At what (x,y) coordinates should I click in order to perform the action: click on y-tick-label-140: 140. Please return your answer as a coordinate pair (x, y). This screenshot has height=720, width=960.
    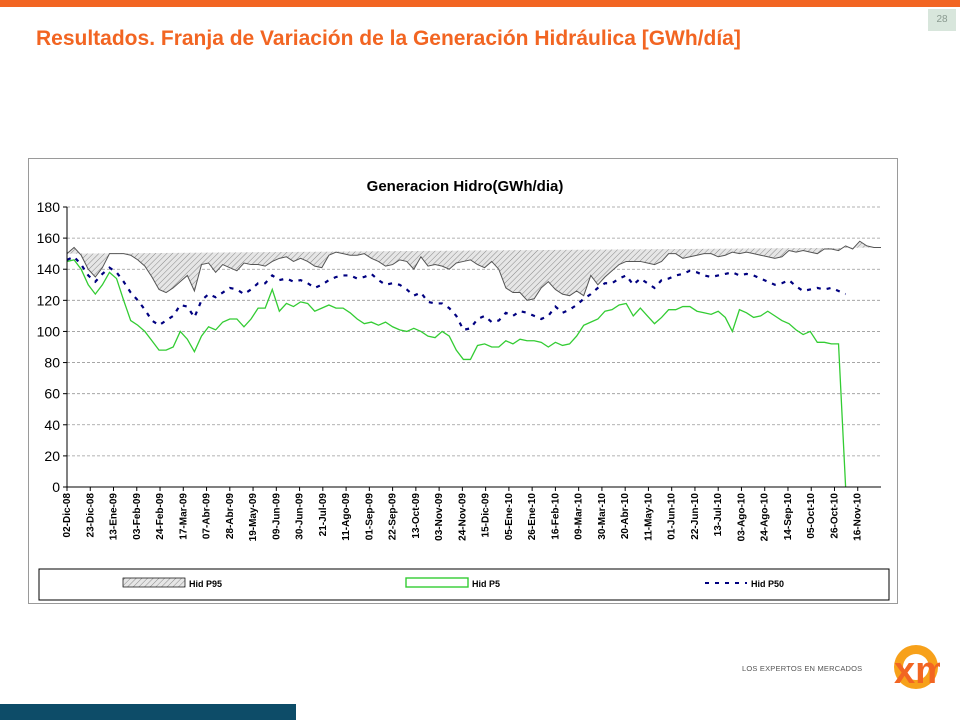
    Looking at the image, I should click on (49, 269).